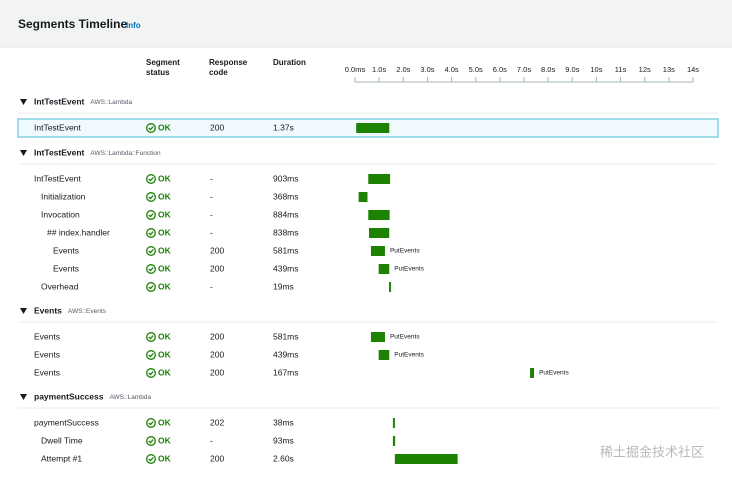 This screenshot has width=732, height=479. Describe the element at coordinates (451, 69) in the screenshot. I see `axis-tick-label: 4.0s` at that location.